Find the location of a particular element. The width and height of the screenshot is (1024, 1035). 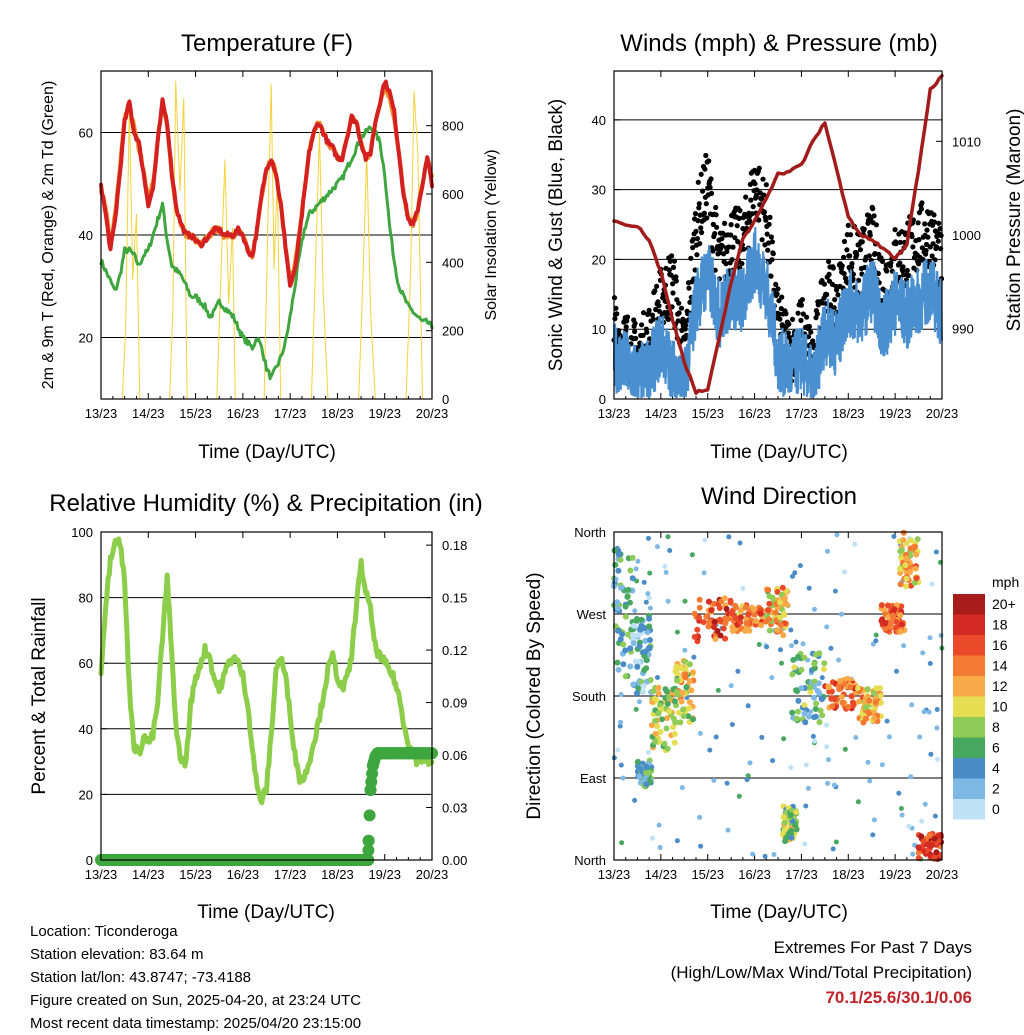

temp-9m-line is located at coordinates (266, 184).